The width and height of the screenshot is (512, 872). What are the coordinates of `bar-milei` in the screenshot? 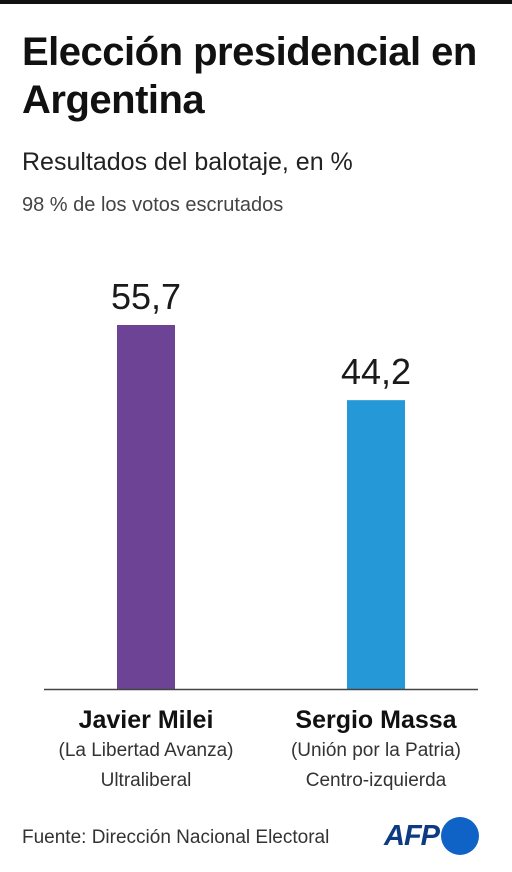 It's located at (146, 507).